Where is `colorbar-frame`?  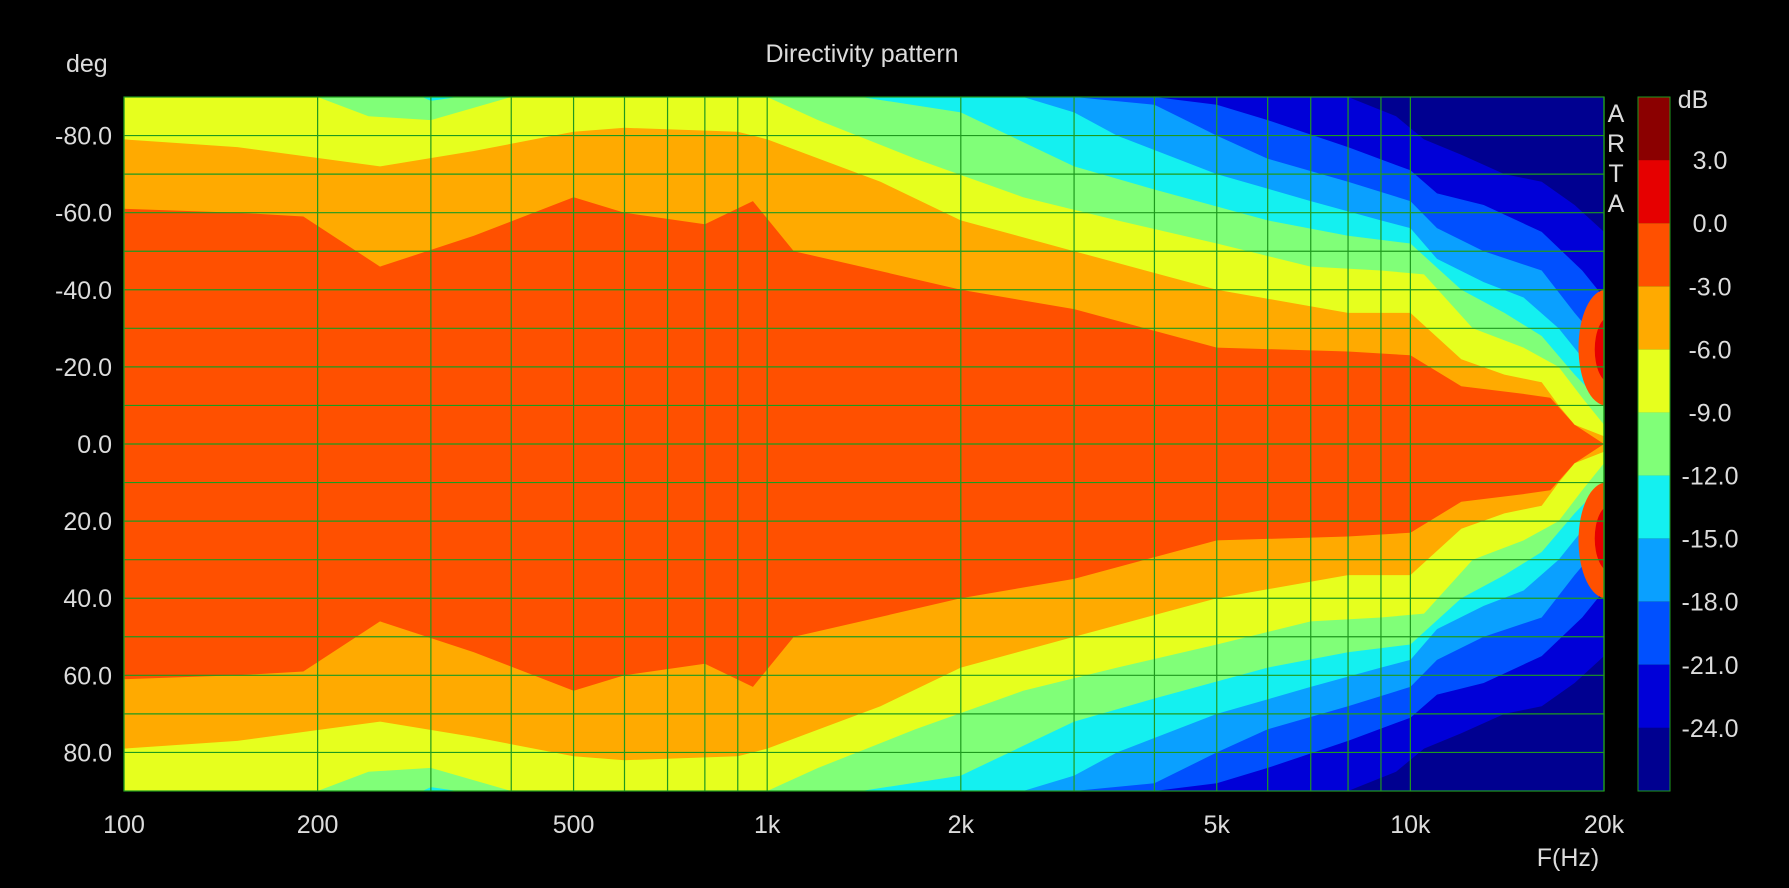 colorbar-frame is located at coordinates (1654, 444).